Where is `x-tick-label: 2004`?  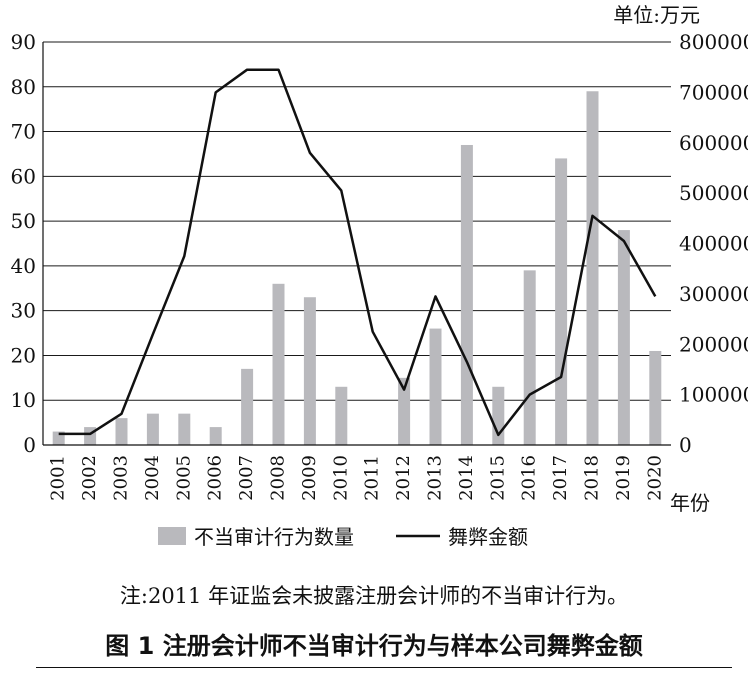
x-tick-label: 2004 is located at coordinates (152, 478).